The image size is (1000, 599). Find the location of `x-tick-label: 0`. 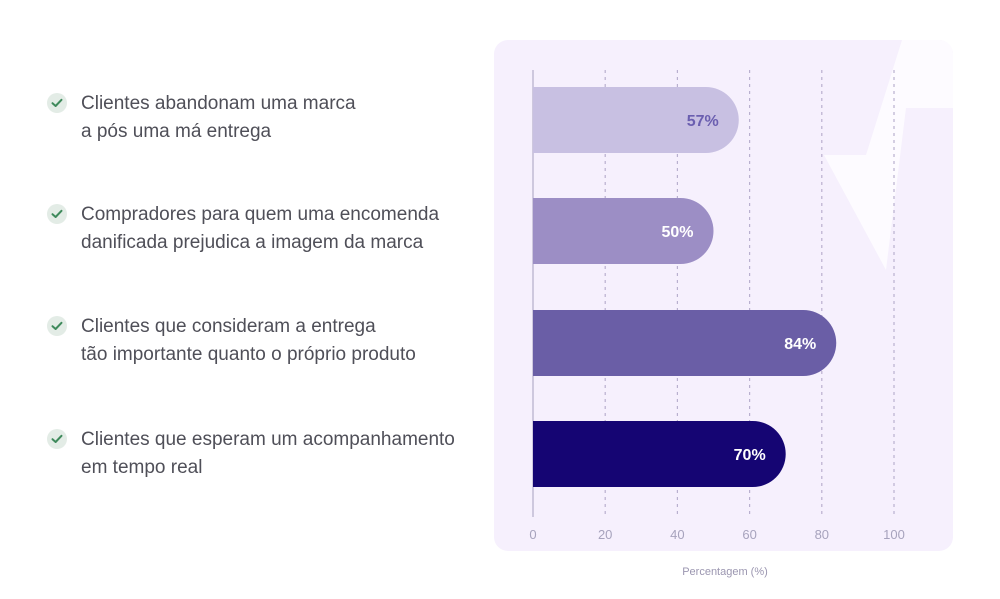

x-tick-label: 0 is located at coordinates (532, 534).